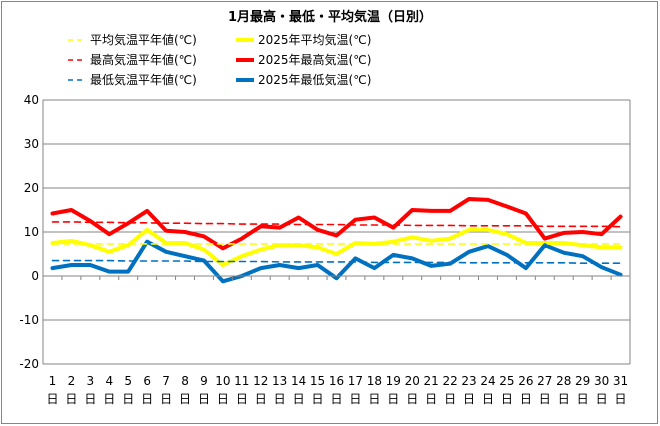 Image resolution: width=660 pixels, height=426 pixels. Describe the element at coordinates (222, 381) in the screenshot. I see `x-tick-label: 10` at that location.